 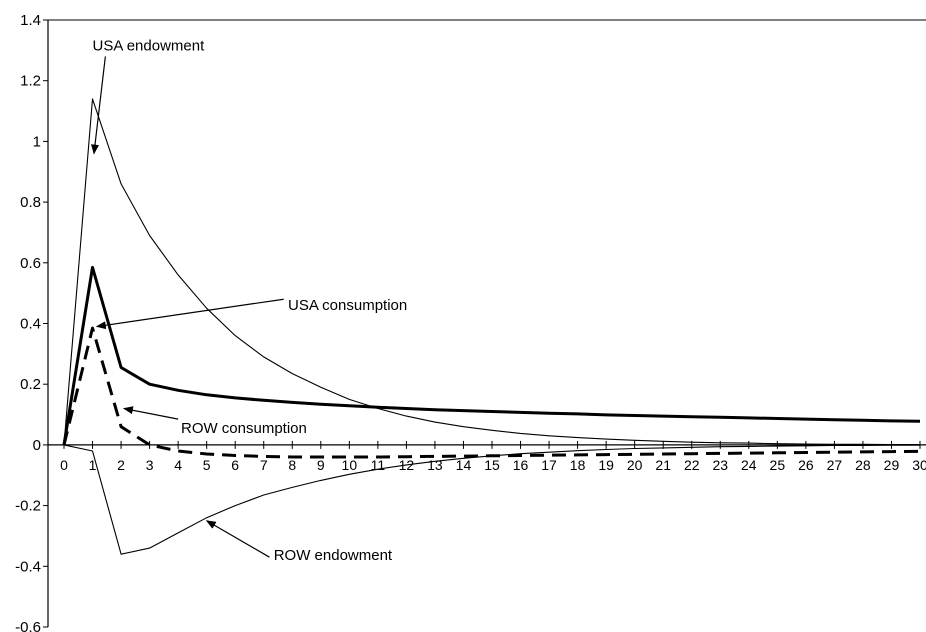 I want to click on y-tick-label: 0.2, so click(x=30, y=384).